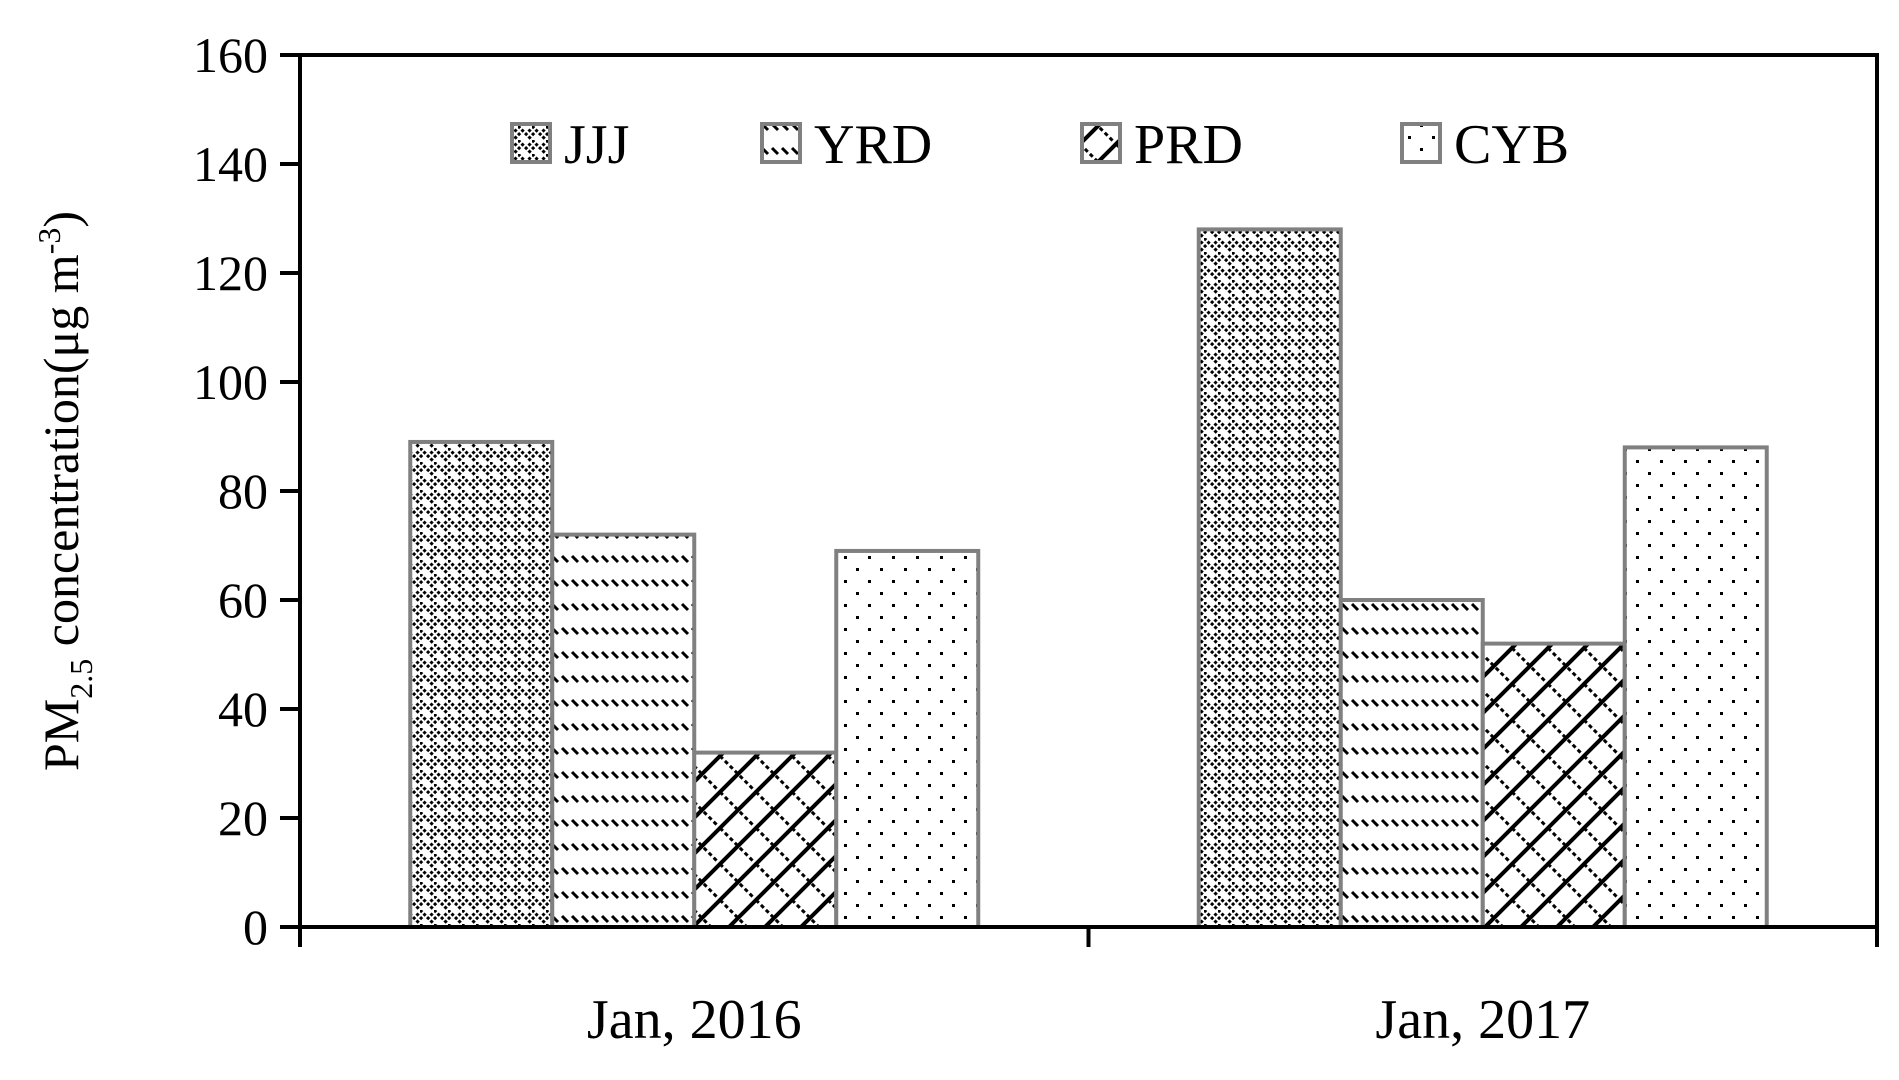 This screenshot has width=1899, height=1080. Describe the element at coordinates (230, 164) in the screenshot. I see `y-tick-label: 140` at that location.